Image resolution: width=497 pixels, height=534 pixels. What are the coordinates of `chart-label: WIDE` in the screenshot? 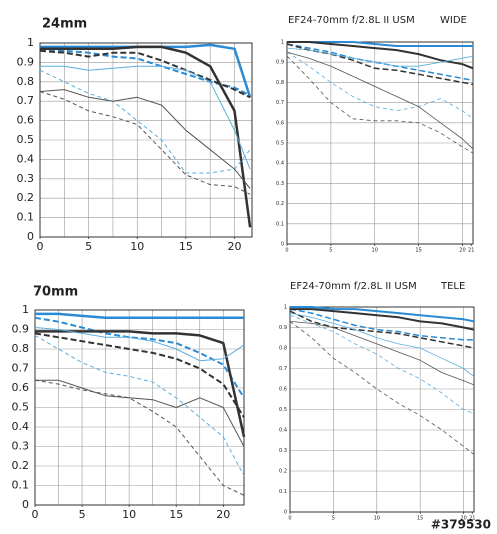 It's located at (453, 20).